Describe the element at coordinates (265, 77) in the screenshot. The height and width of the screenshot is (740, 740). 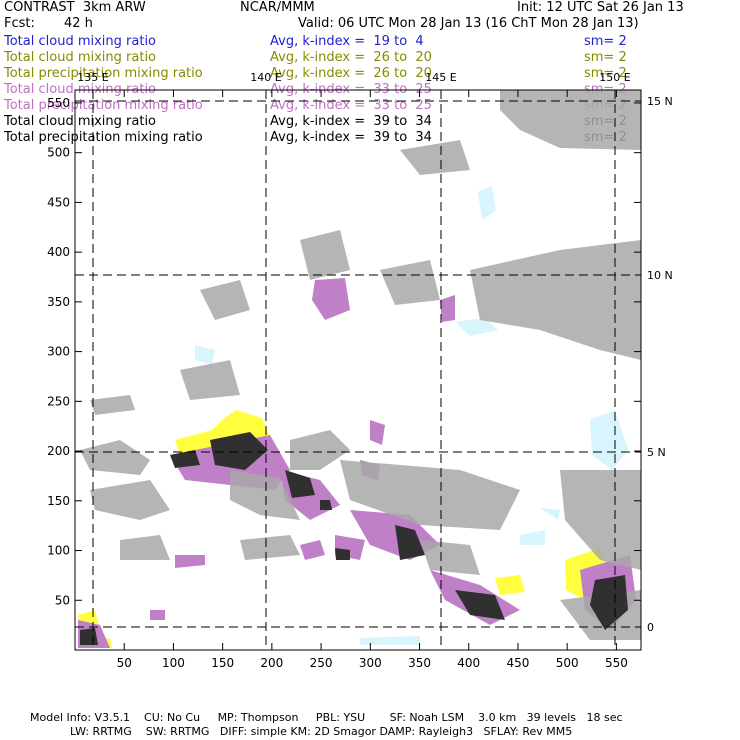
I see `longitude-label: 140 E` at that location.